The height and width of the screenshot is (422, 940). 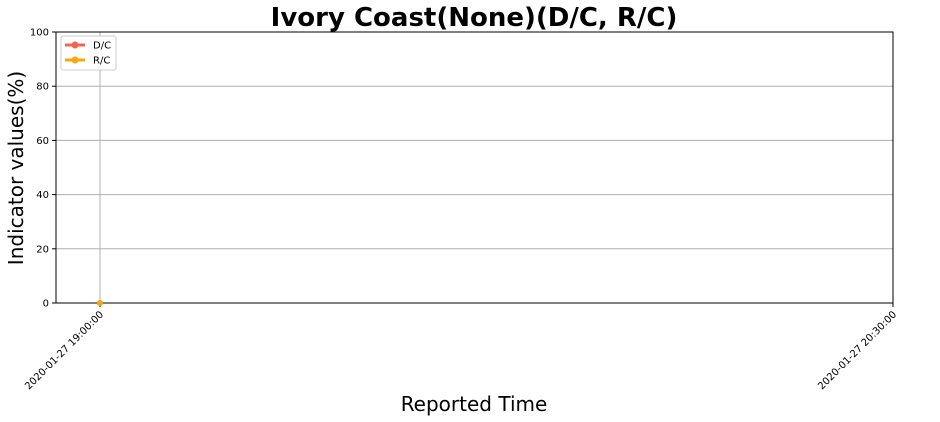 What do you see at coordinates (46, 304) in the screenshot?
I see `y-tick-label: 0` at bounding box center [46, 304].